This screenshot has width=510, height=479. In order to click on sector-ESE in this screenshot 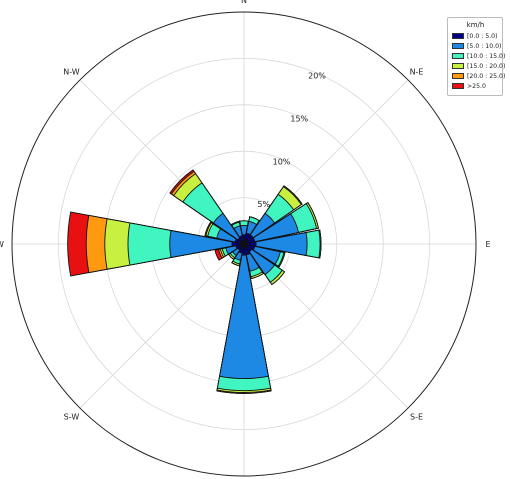, I will do `click(264, 255)`.